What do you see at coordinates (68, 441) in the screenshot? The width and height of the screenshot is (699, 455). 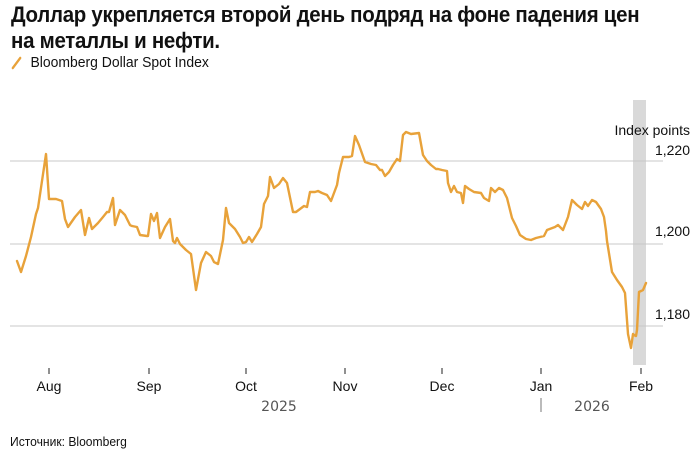 I see `source-note: Источник: Bloomberg` at bounding box center [68, 441].